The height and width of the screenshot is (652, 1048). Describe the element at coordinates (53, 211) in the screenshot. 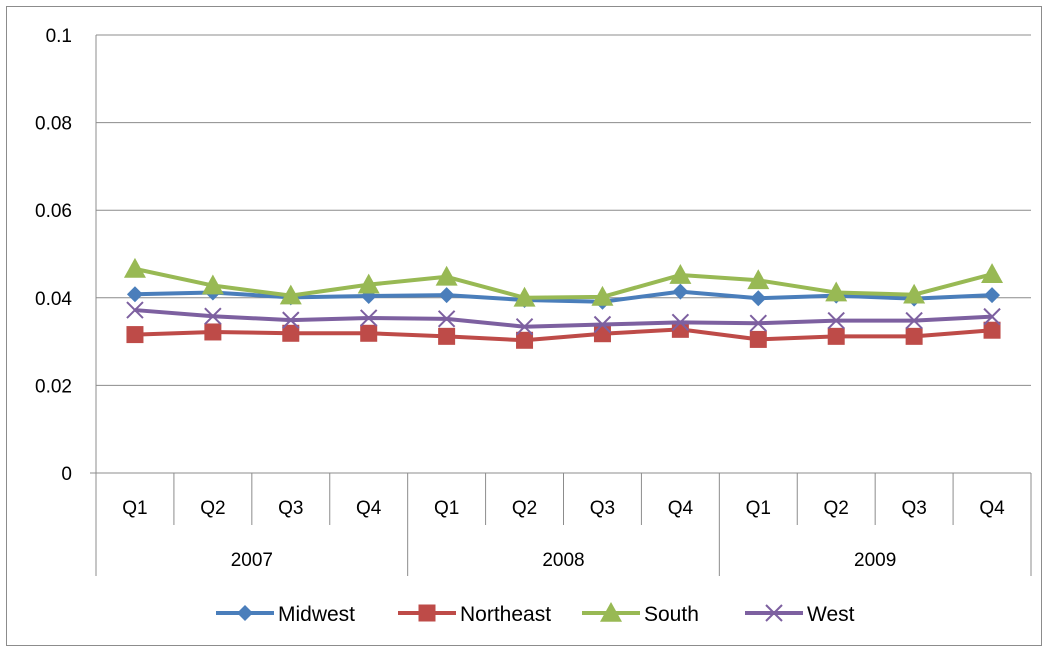

I see `y-tick-label: 0.06` at that location.